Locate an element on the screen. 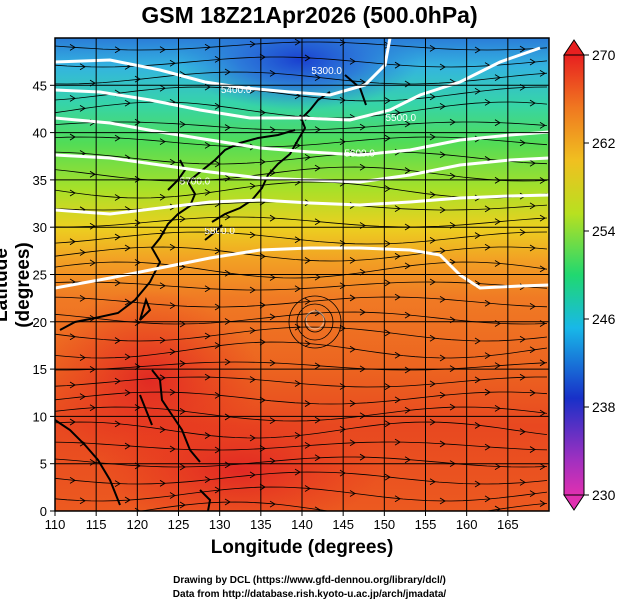  y-tick-label: 25 is located at coordinates (40, 275).